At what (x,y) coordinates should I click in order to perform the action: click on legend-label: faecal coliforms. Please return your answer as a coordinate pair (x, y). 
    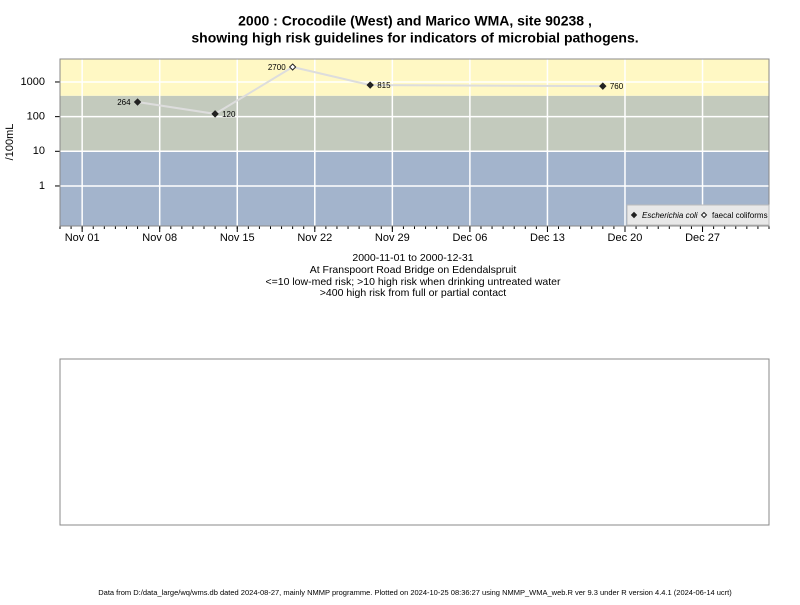
    Looking at the image, I should click on (740, 215).